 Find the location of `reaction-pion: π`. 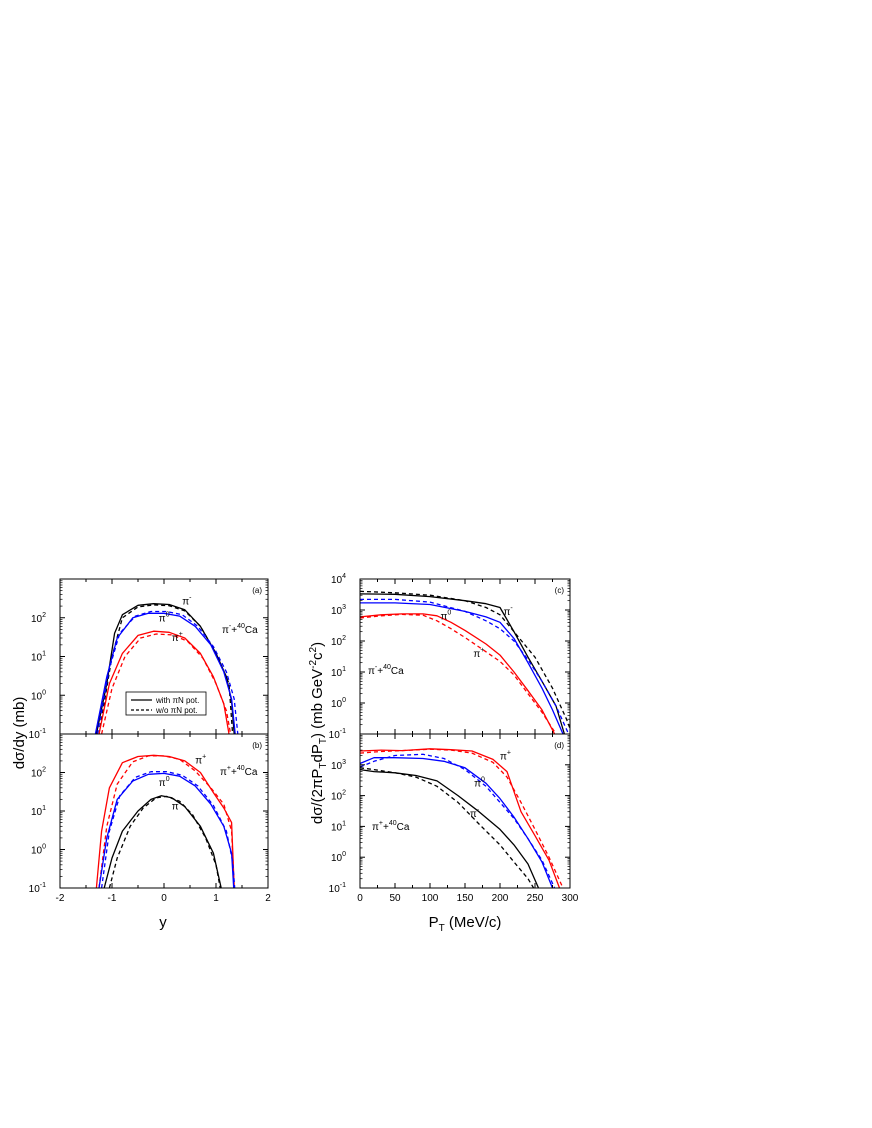

reaction-pion: π is located at coordinates (371, 671).